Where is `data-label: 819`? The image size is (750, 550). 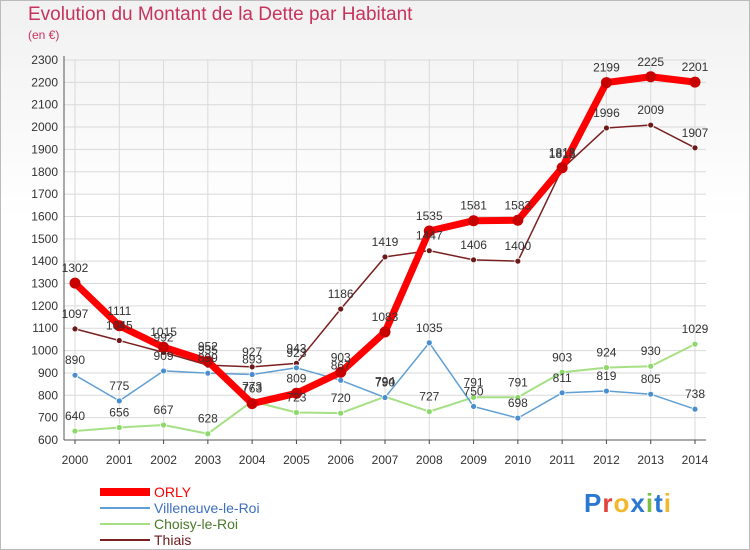
data-label: 819 is located at coordinates (606, 376).